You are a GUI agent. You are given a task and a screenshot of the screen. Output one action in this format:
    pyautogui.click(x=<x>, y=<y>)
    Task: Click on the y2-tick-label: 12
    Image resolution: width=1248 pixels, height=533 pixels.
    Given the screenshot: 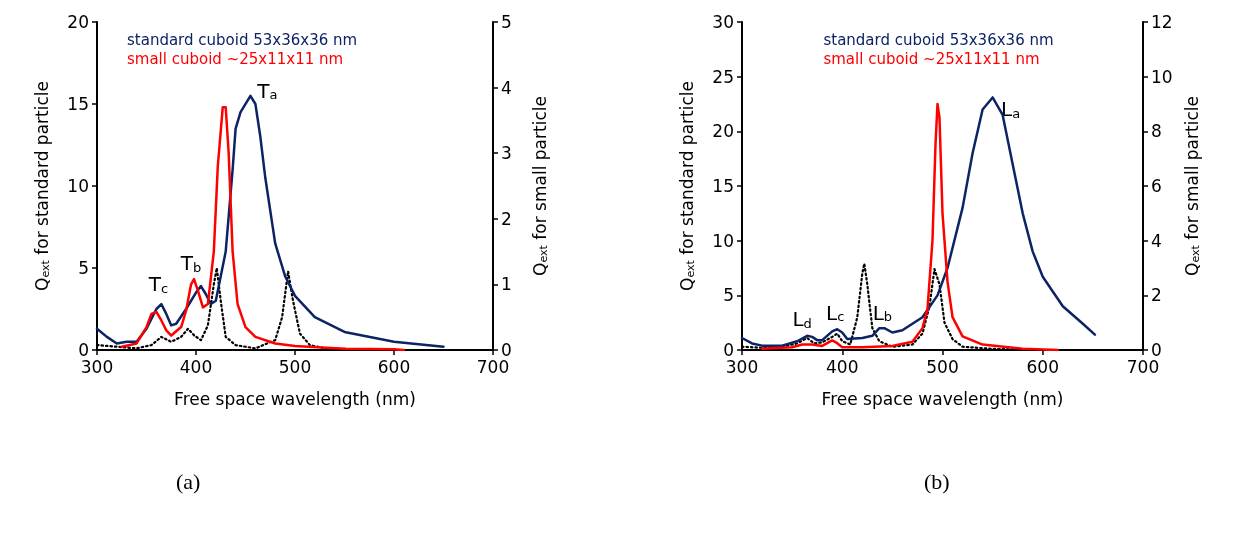 What is the action you would take?
    pyautogui.click(x=1162, y=22)
    